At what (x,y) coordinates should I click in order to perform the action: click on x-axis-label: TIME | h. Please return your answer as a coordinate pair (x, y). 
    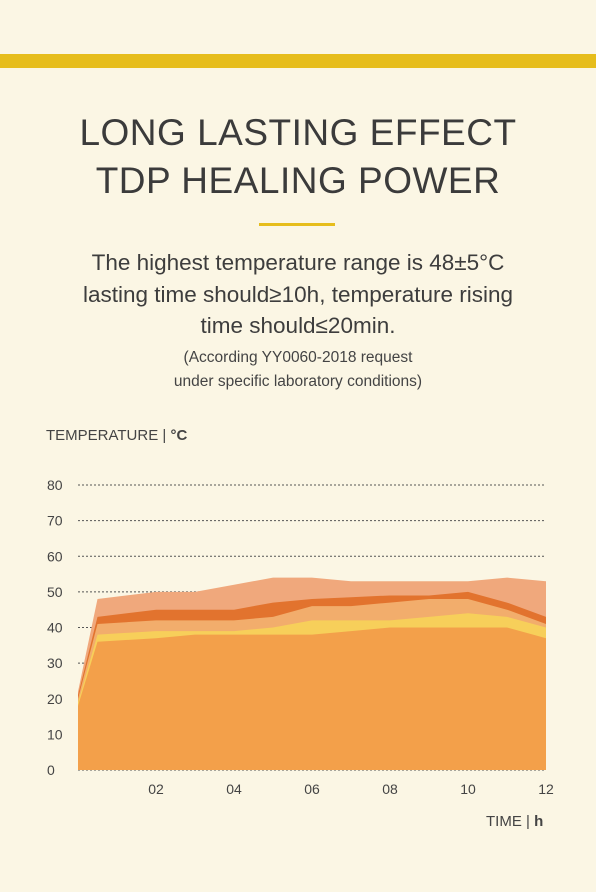
    Looking at the image, I should click on (514, 821).